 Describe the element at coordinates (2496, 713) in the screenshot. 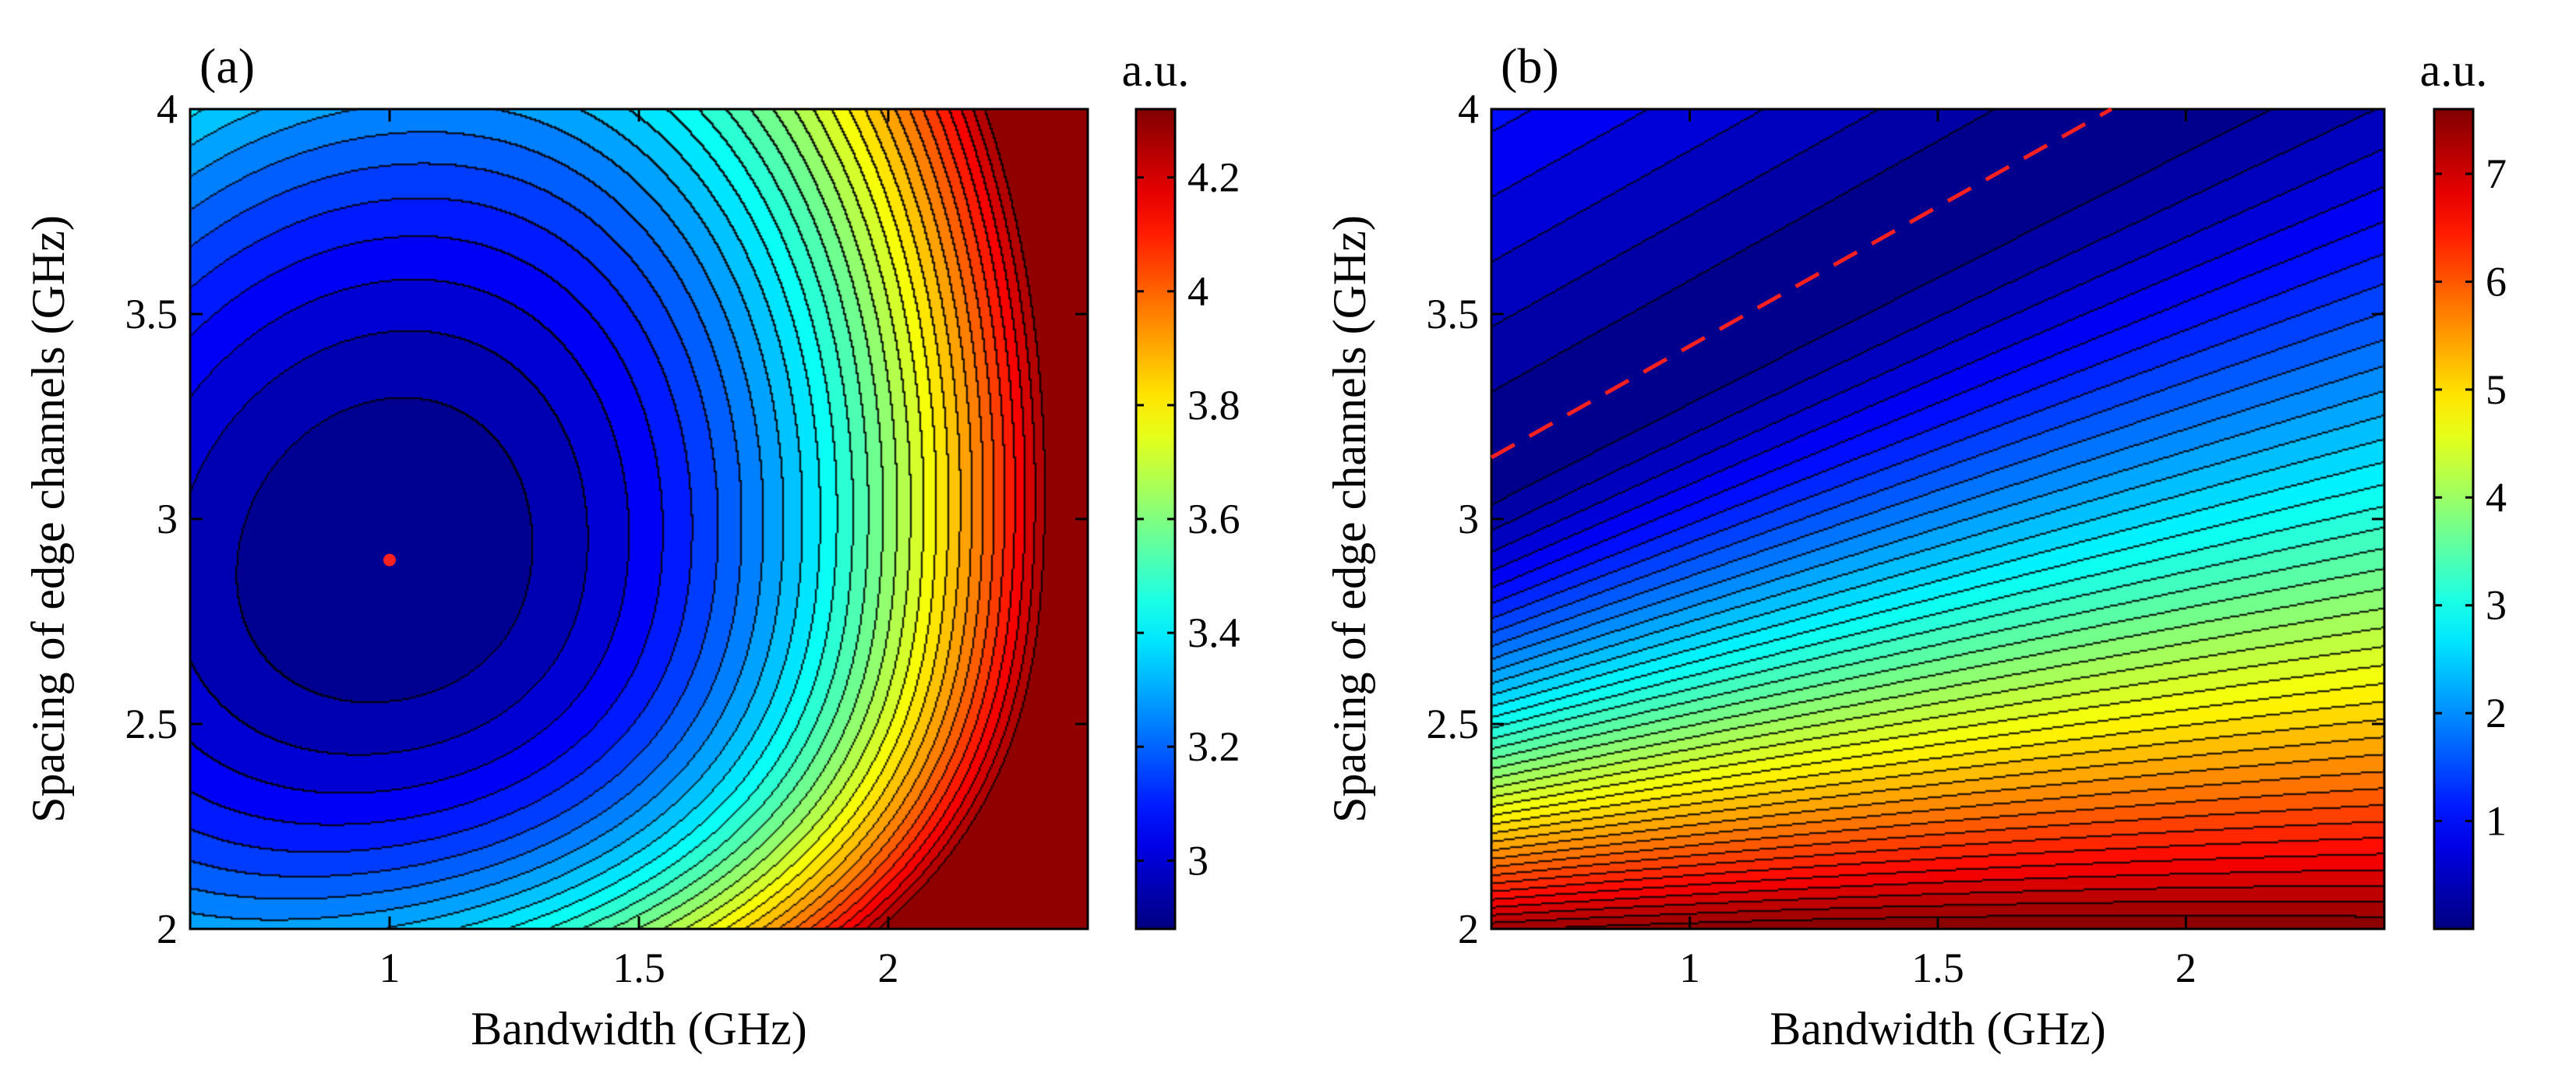

I see `colorbar-tick-label: 2` at that location.